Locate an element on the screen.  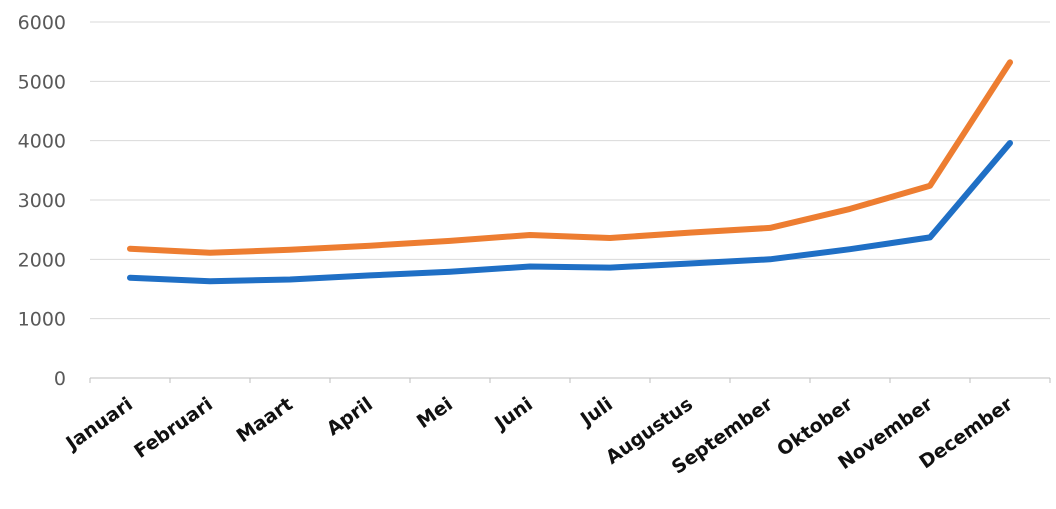
y-tick-label: 5000 is located at coordinates (42, 82).